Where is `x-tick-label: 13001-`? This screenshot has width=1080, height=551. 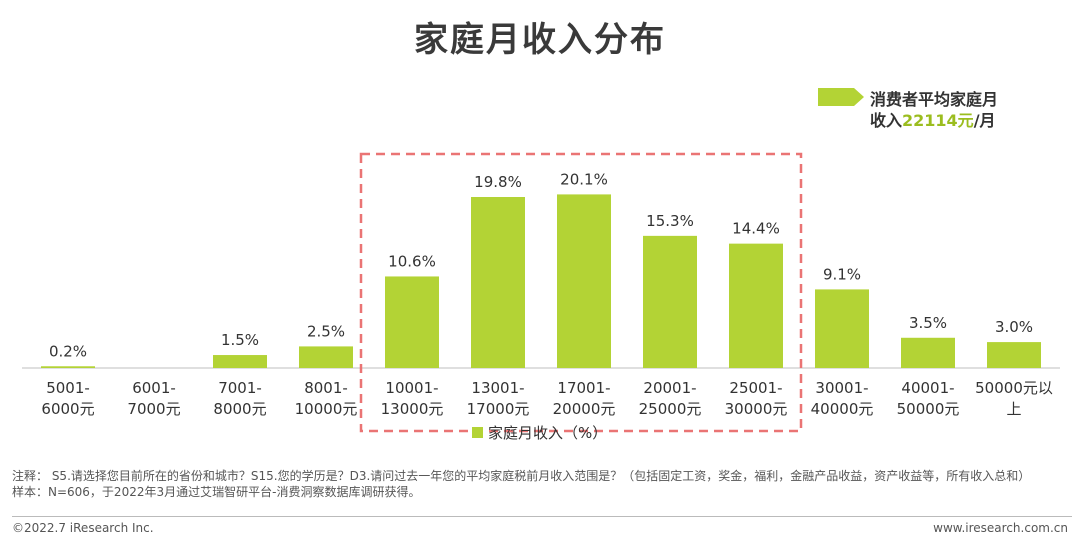
x-tick-label: 13001- is located at coordinates (497, 388).